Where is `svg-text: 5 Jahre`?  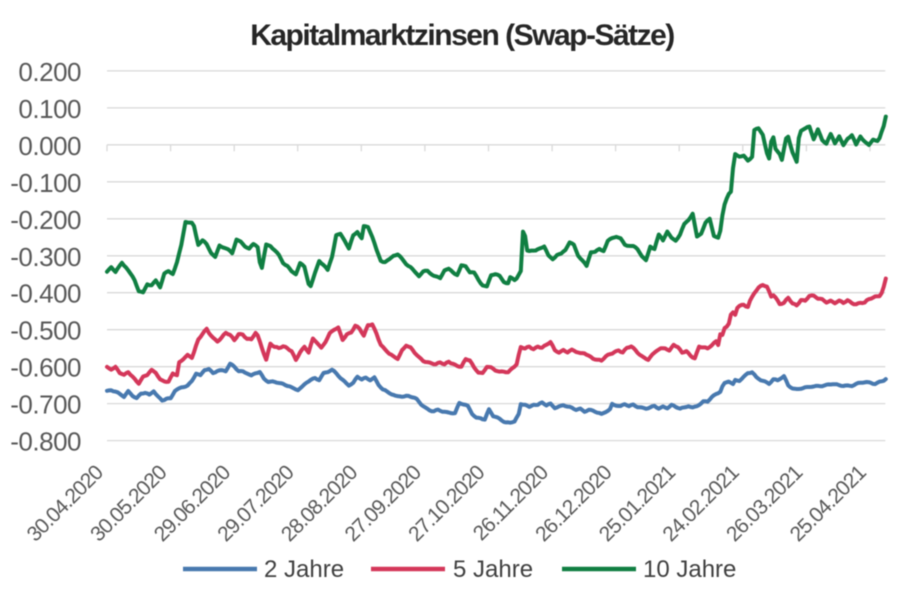
svg-text: 5 Jahre is located at coordinates (493, 569).